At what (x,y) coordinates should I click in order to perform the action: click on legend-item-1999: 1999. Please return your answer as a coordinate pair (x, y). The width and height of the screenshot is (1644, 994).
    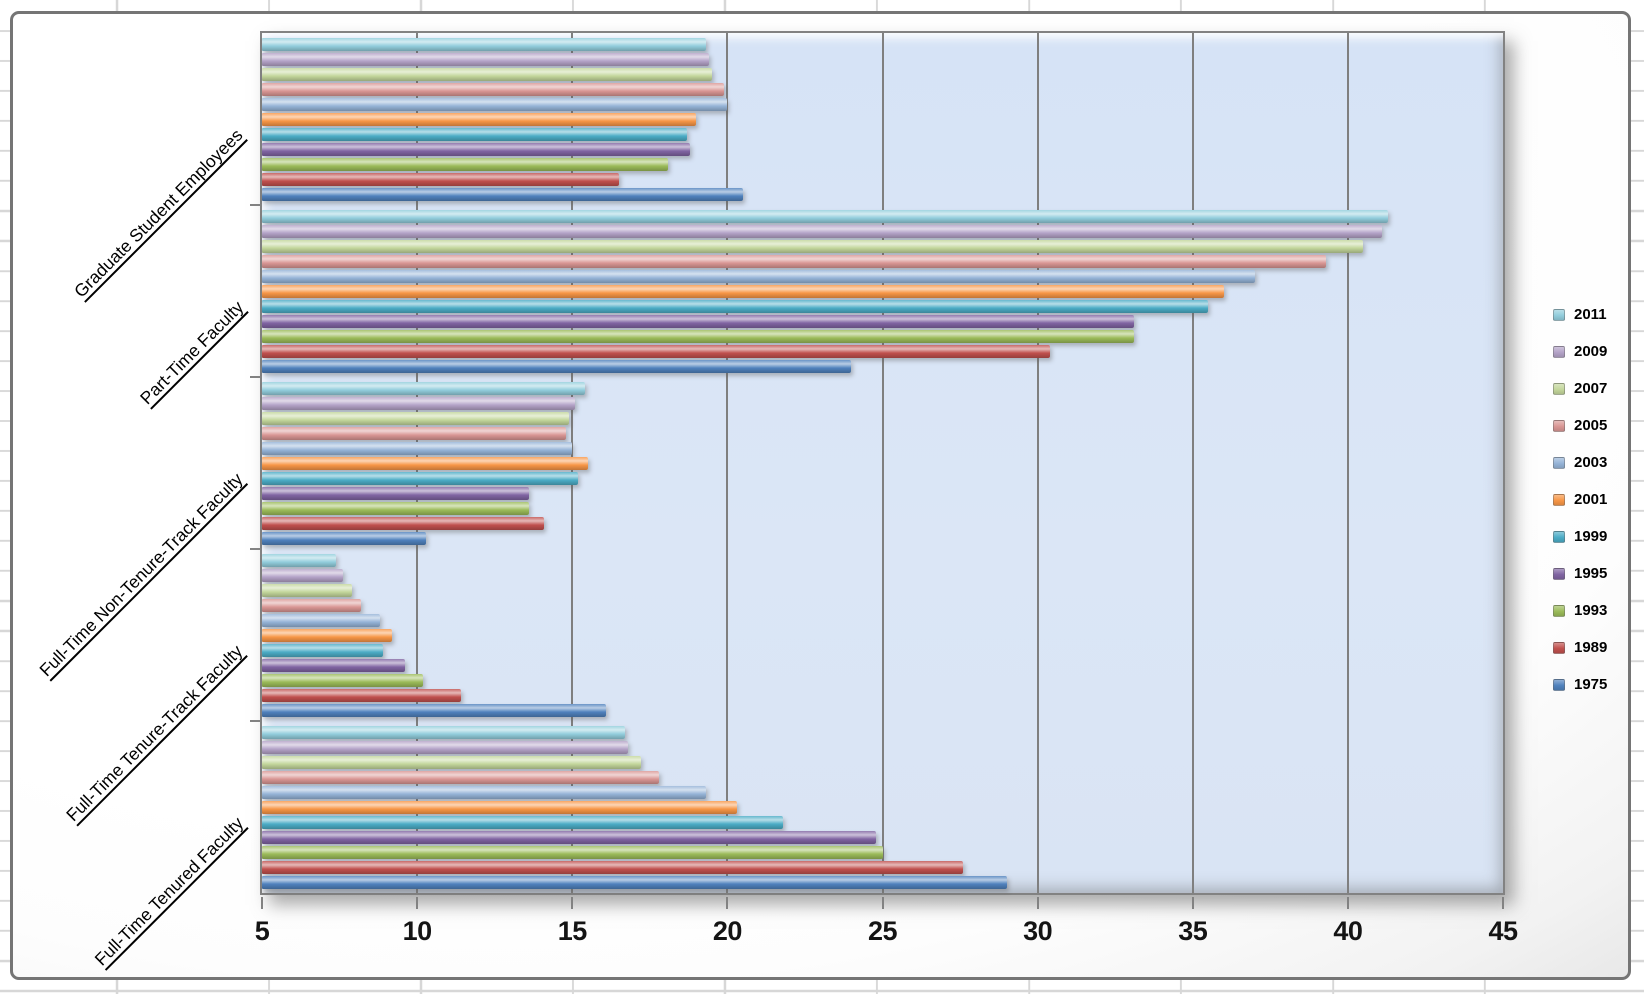
    Looking at the image, I should click on (1580, 536).